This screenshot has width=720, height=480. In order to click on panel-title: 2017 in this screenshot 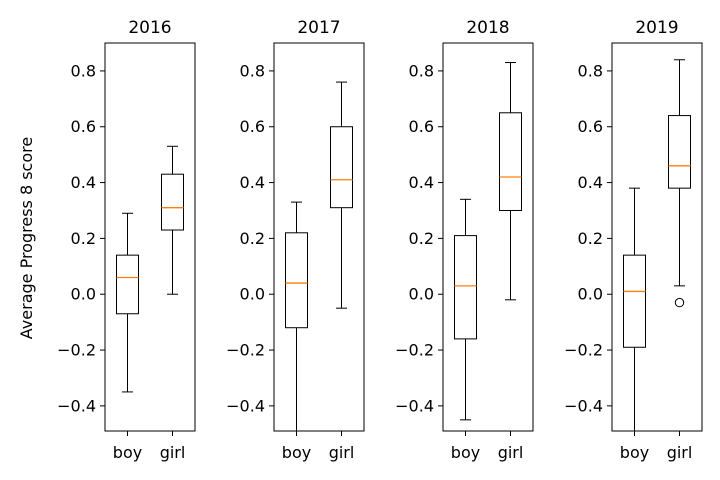, I will do `click(318, 28)`.